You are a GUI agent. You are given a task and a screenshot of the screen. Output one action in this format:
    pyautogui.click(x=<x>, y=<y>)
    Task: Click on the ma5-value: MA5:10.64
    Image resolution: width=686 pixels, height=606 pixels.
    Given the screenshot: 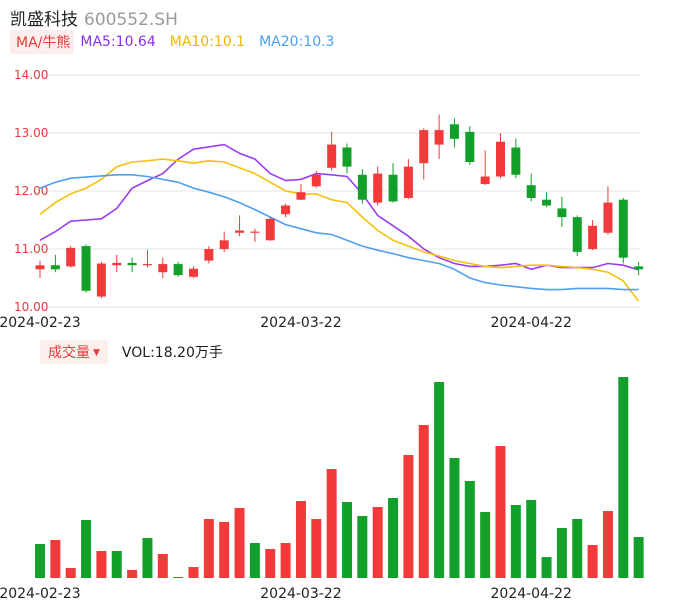 What is the action you would take?
    pyautogui.click(x=118, y=42)
    